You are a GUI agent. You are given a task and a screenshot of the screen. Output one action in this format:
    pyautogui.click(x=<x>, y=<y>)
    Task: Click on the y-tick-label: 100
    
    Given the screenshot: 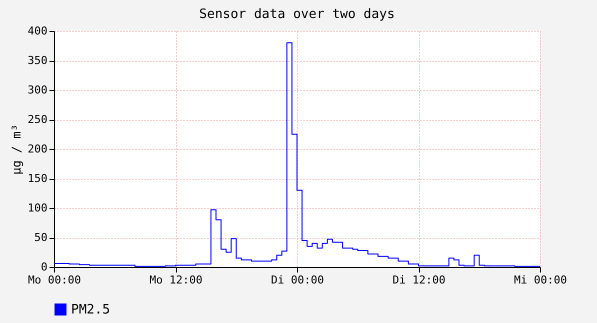 What is the action you would take?
    pyautogui.click(x=38, y=208)
    